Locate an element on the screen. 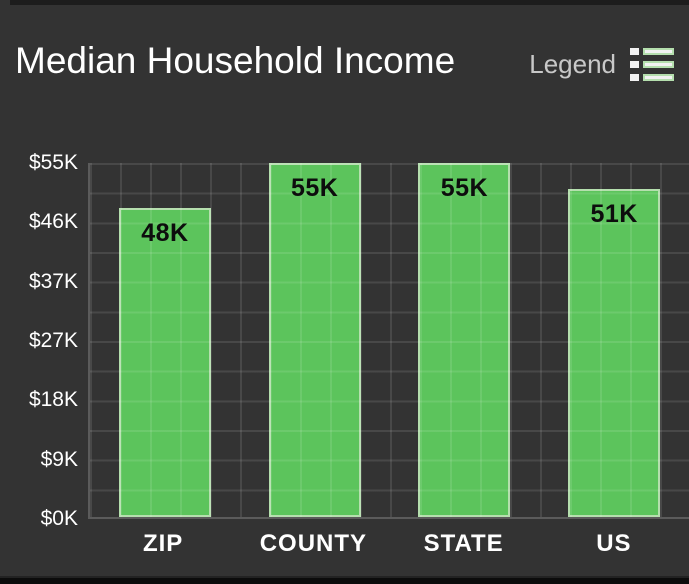 The width and height of the screenshot is (689, 584). legend-label: Legend is located at coordinates (572, 64).